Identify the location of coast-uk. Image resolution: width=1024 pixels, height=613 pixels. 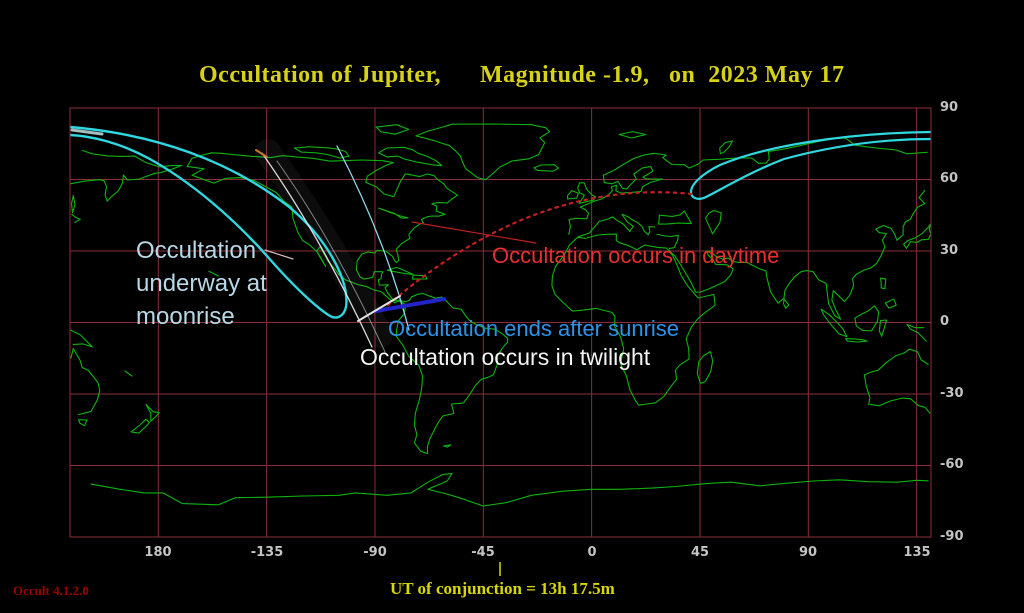
(587, 193).